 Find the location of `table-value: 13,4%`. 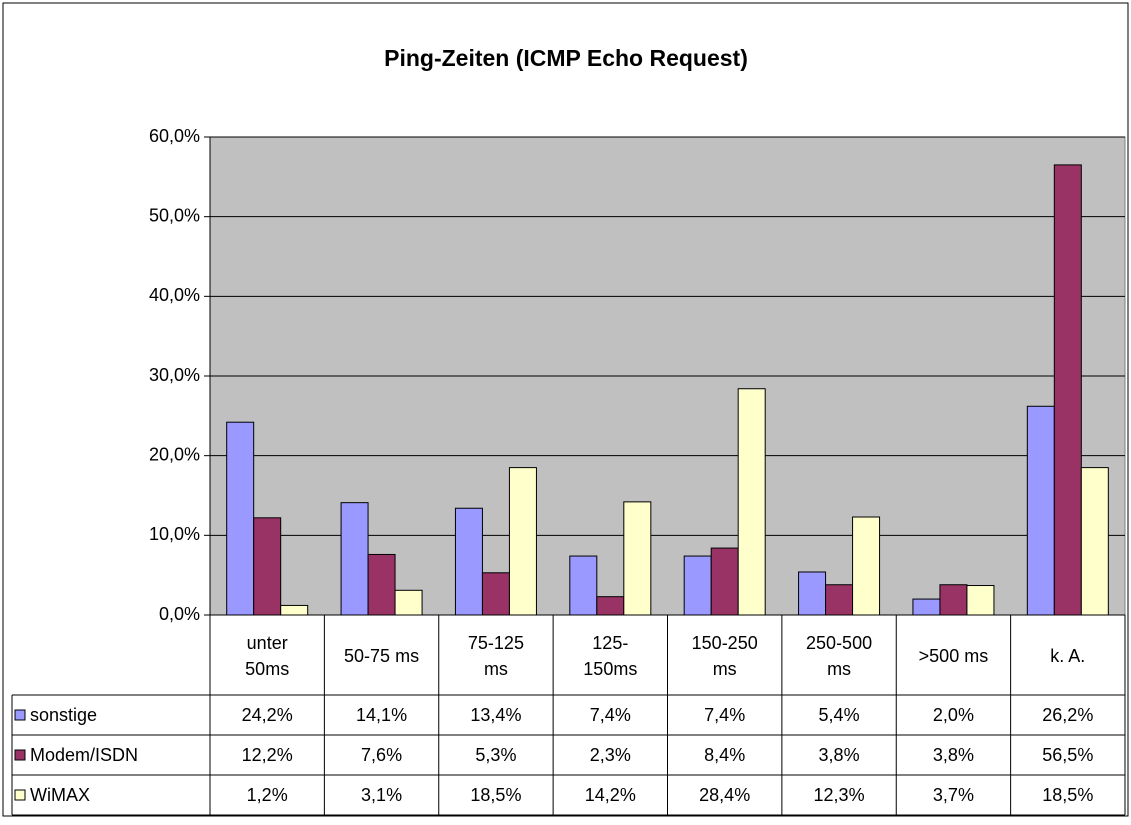

table-value: 13,4% is located at coordinates (495, 715).